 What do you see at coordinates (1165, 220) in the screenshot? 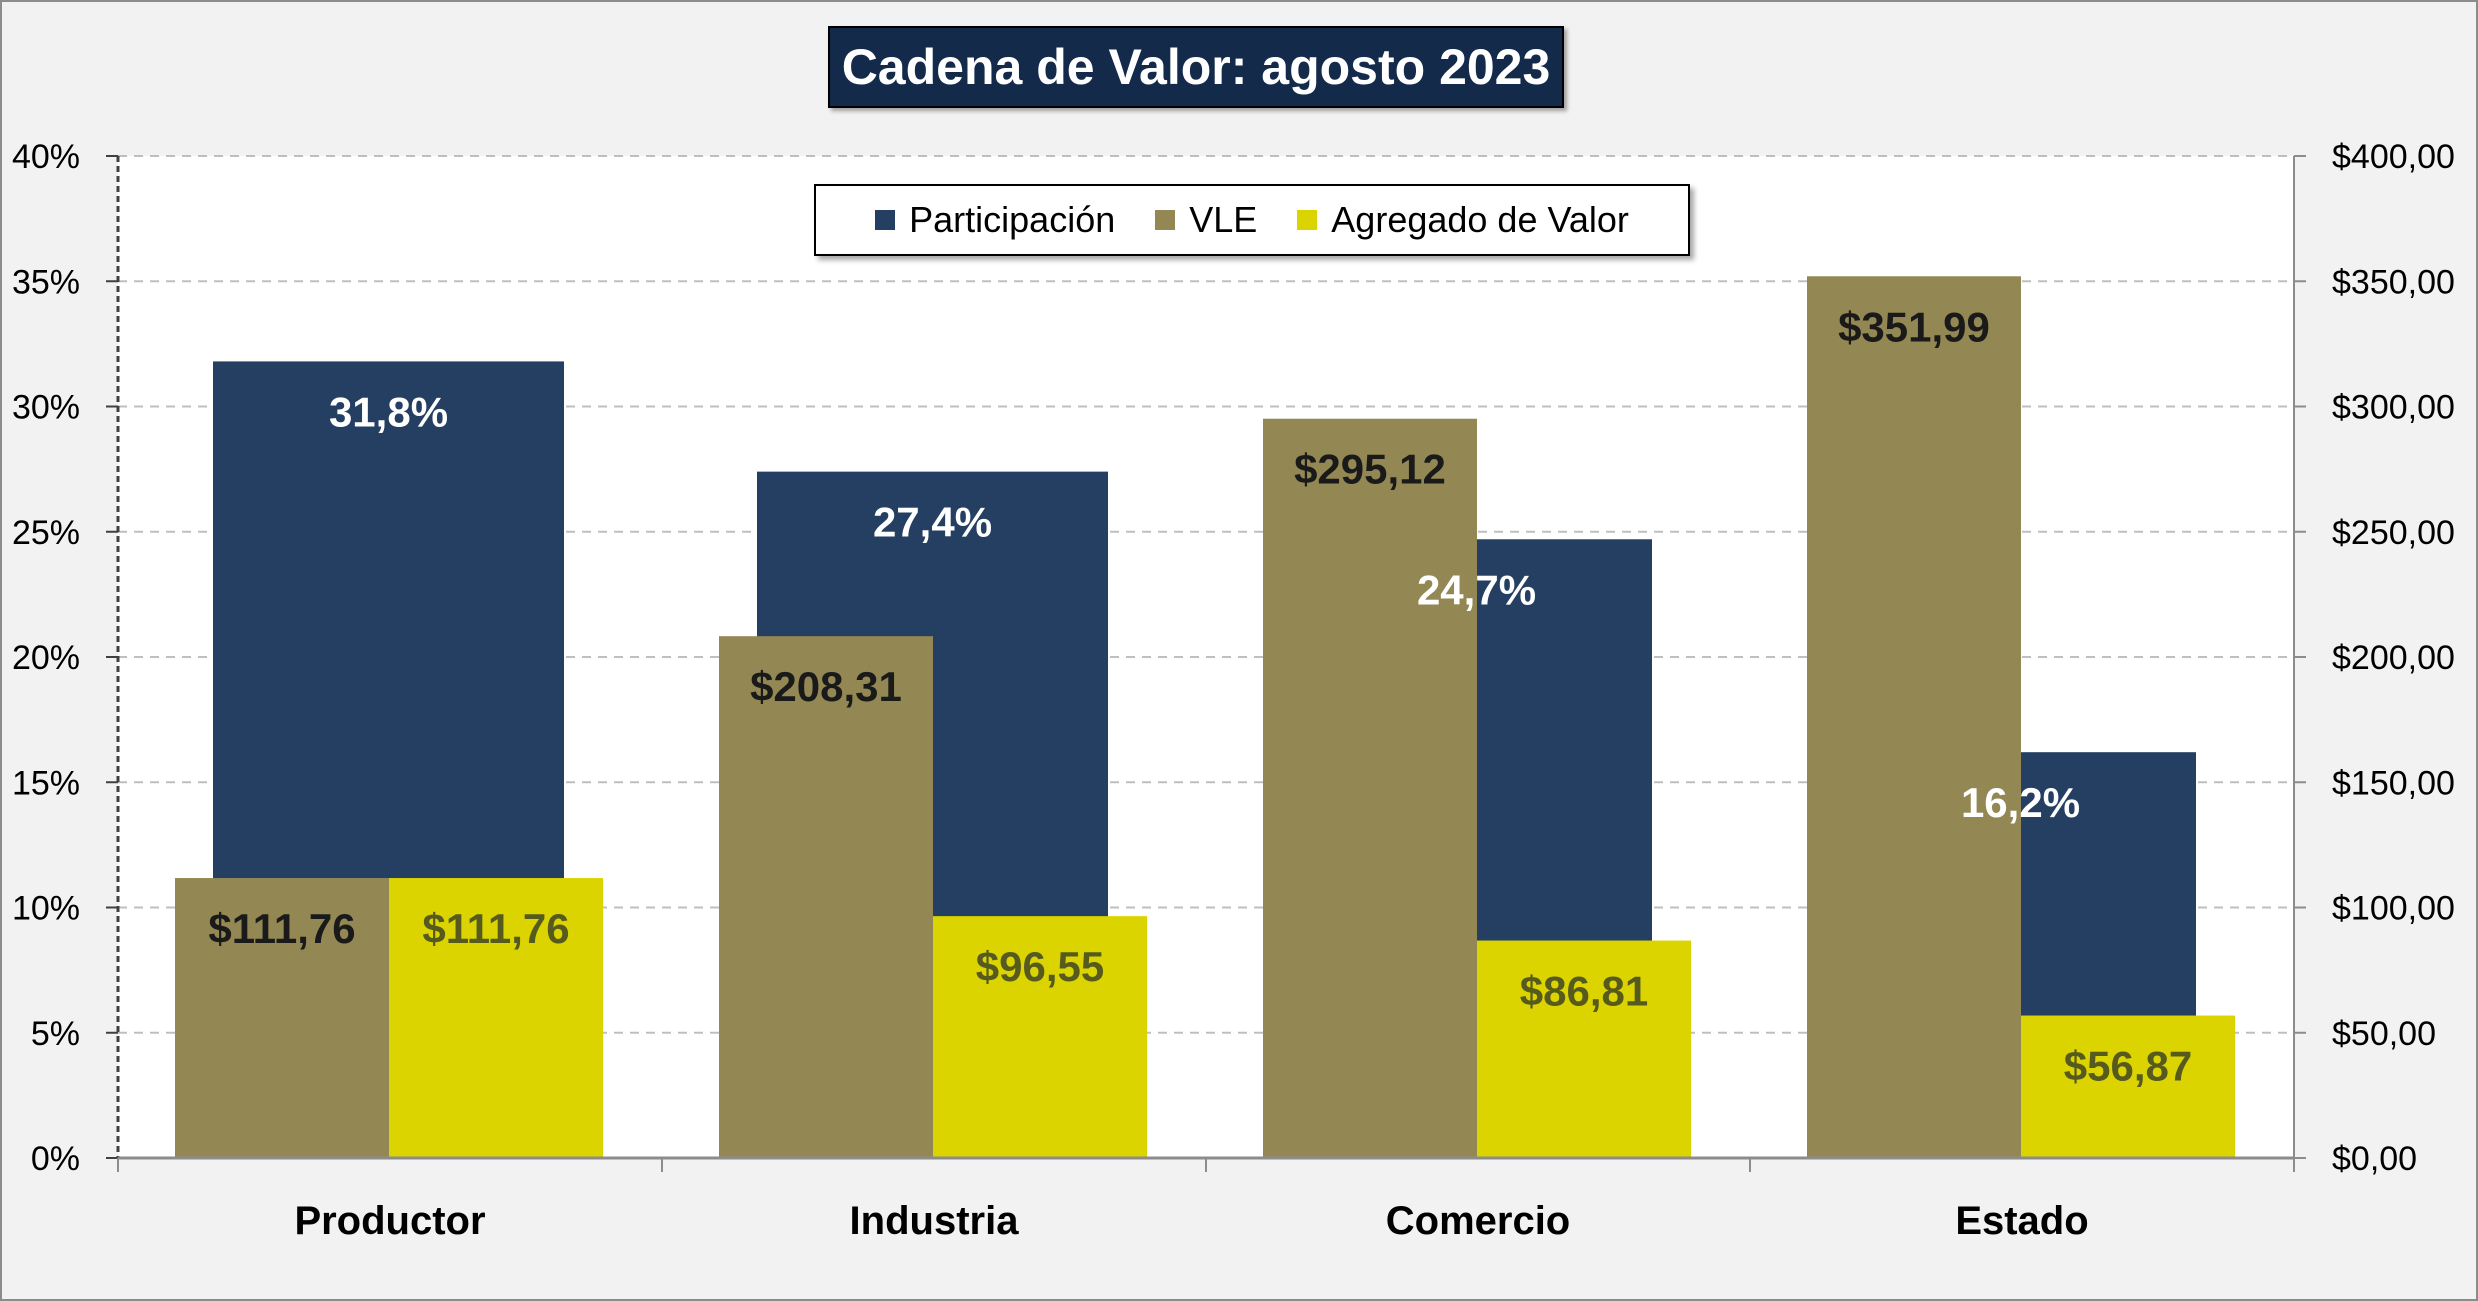
I see `legend-swatch-vle` at bounding box center [1165, 220].